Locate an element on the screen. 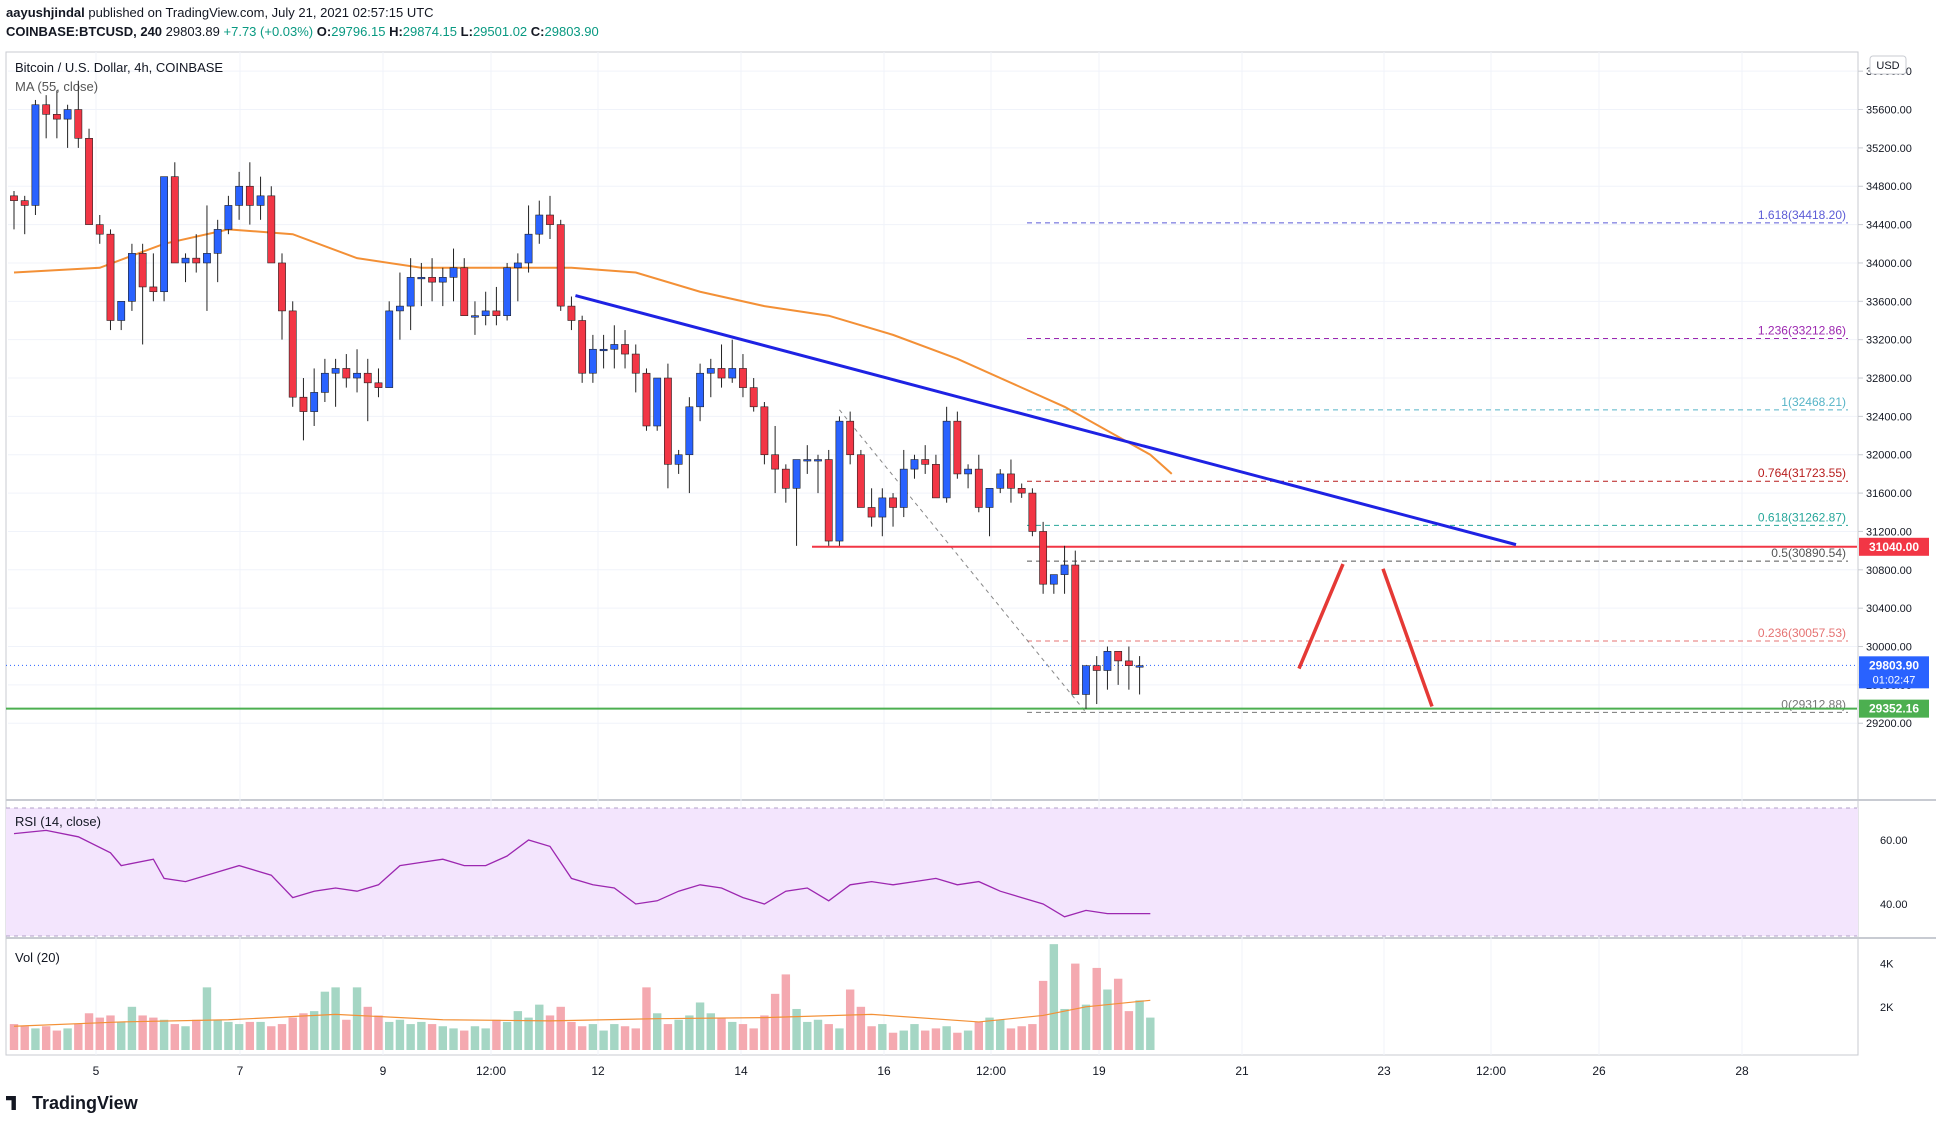 The height and width of the screenshot is (1127, 1936). y-tick-label: 34800.00 is located at coordinates (1889, 187).